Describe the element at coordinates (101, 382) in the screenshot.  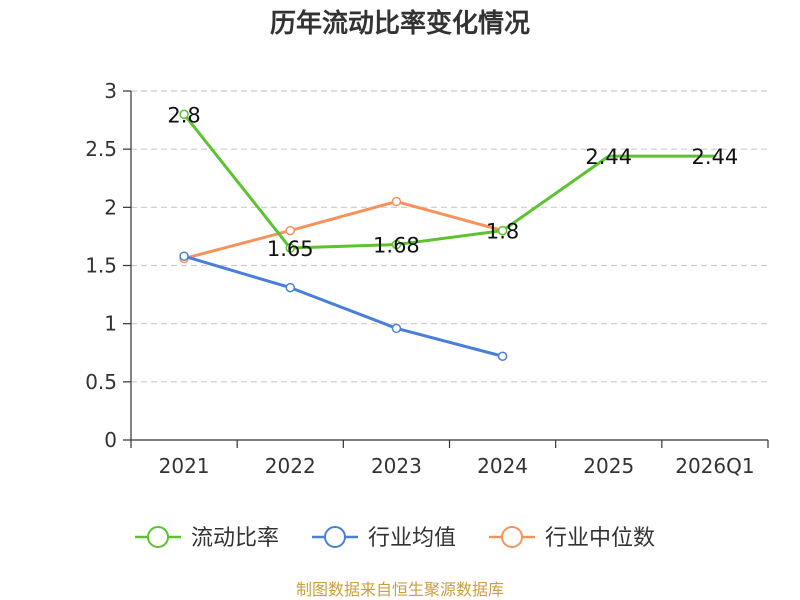
I see `y-tick-label: 0.5` at that location.